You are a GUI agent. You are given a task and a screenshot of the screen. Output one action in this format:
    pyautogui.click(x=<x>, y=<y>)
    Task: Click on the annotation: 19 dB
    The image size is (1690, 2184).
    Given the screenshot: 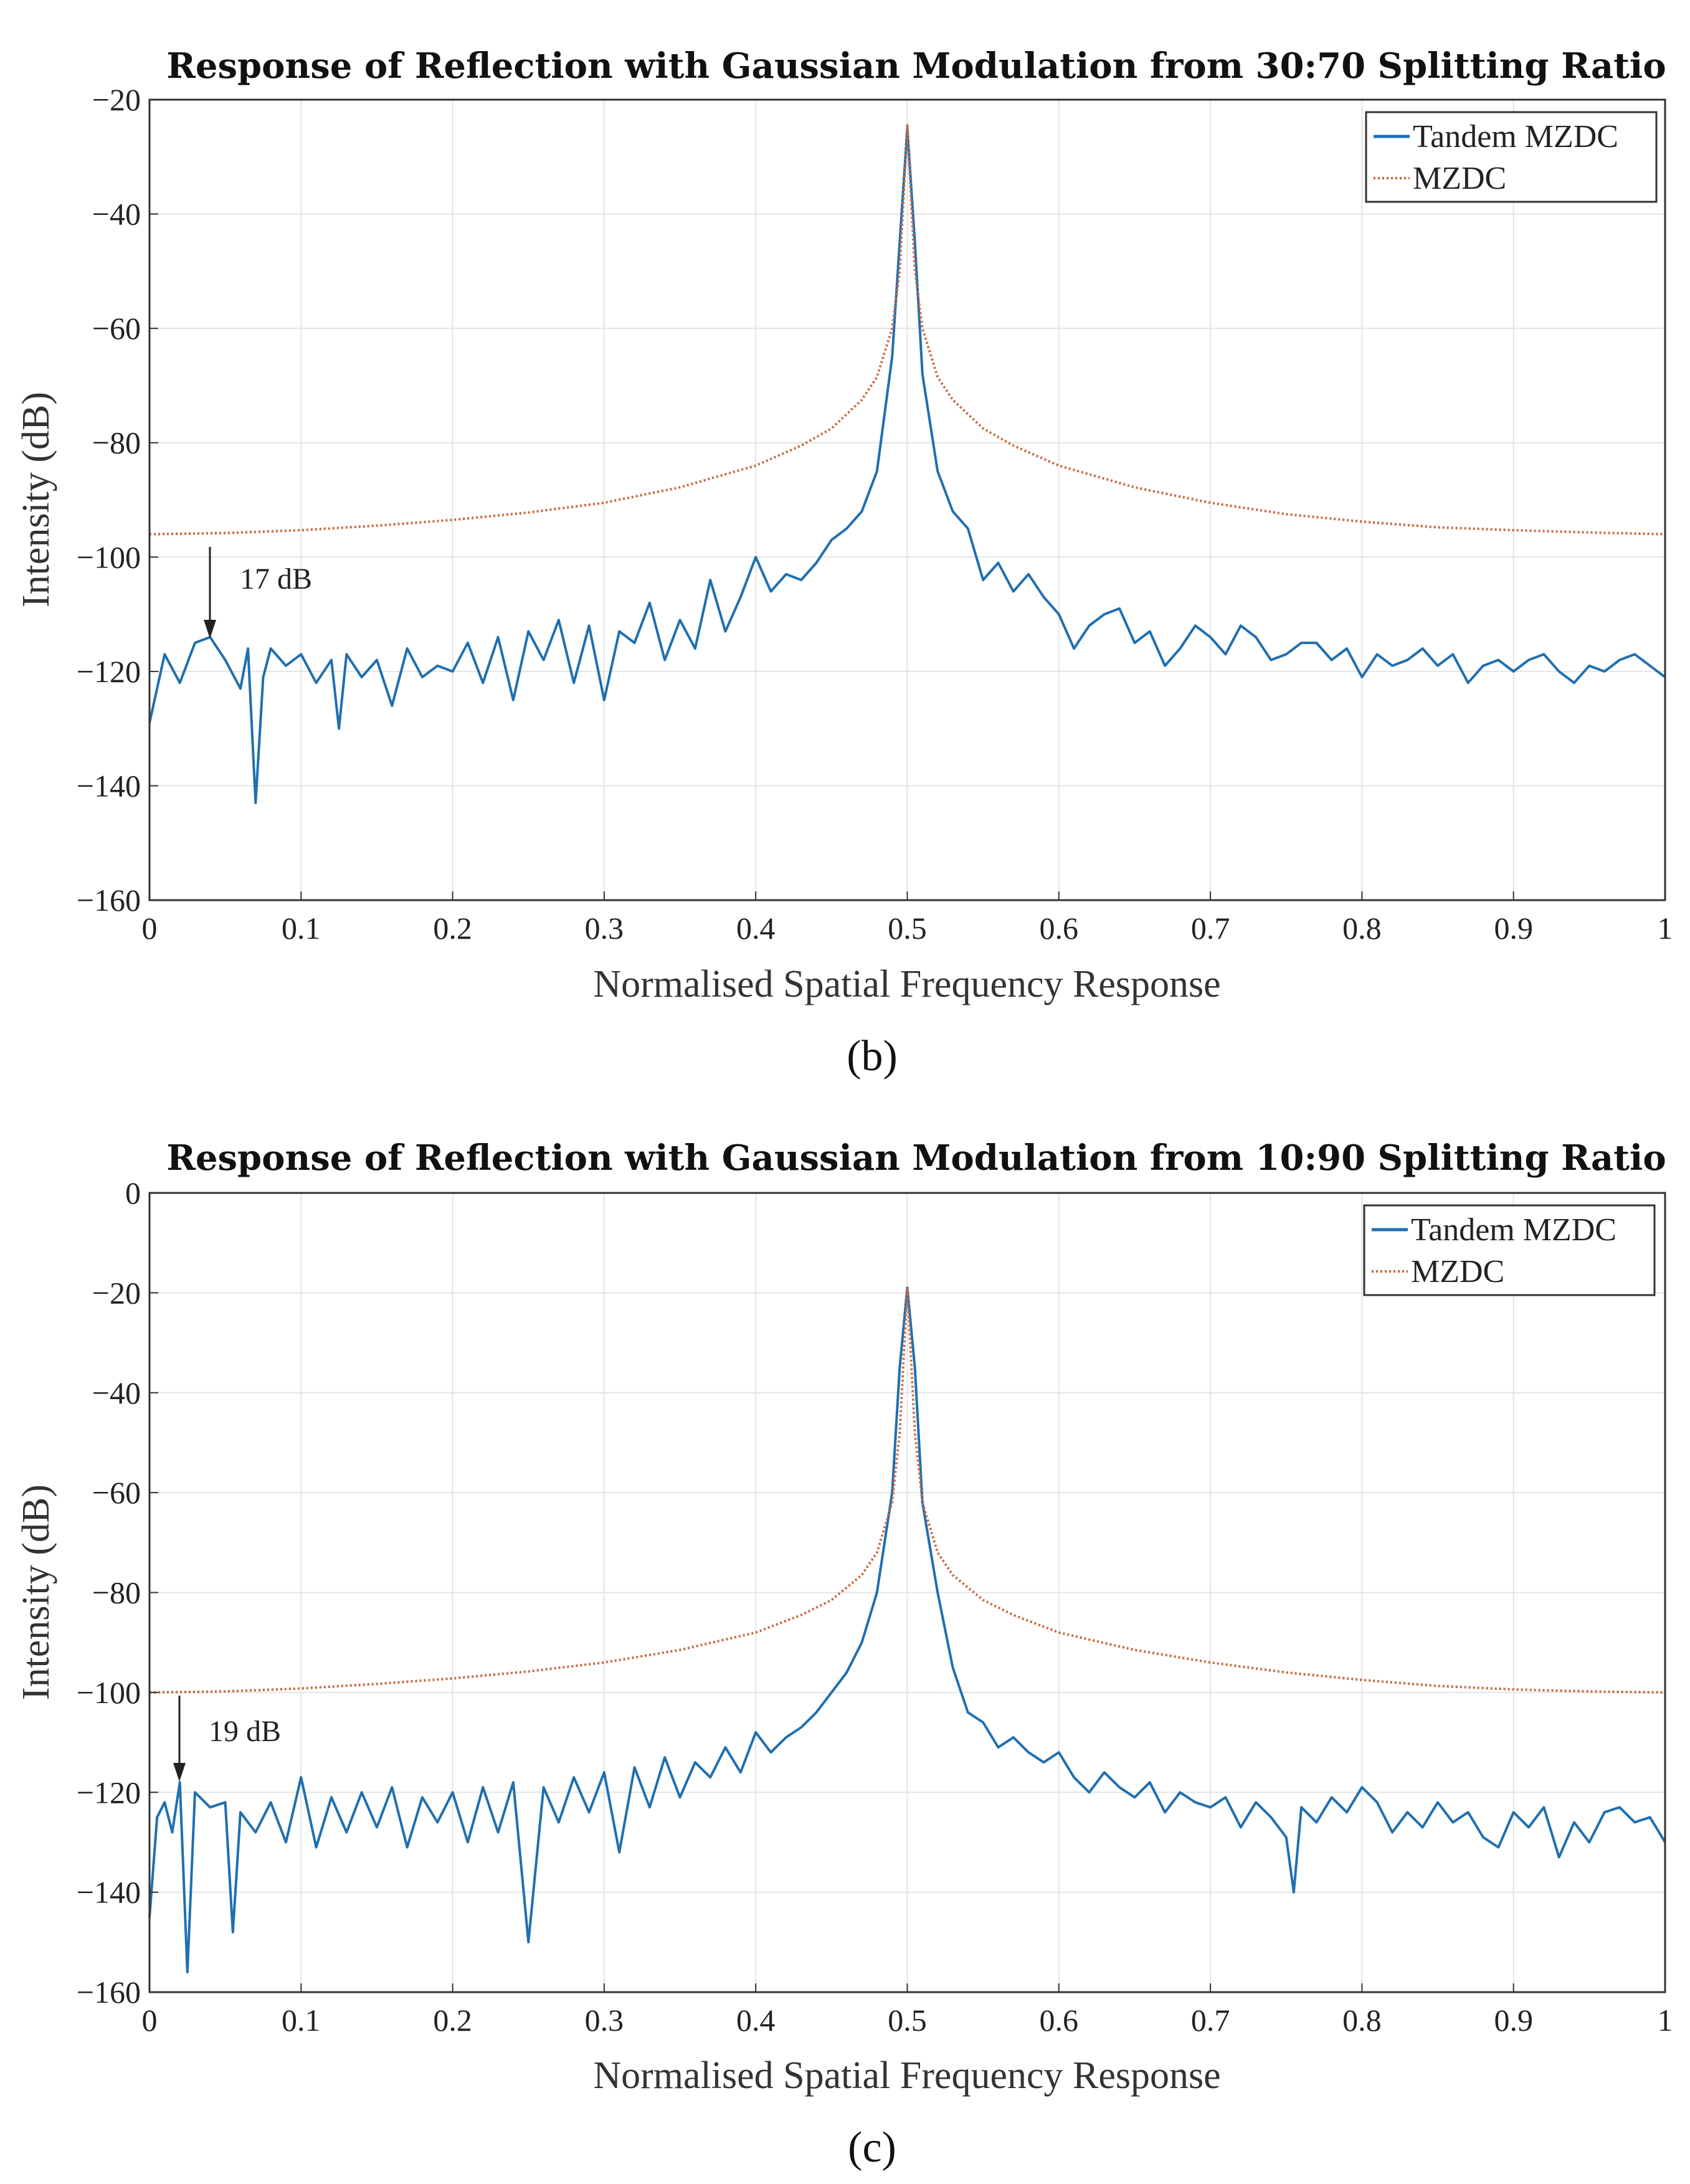 What is the action you would take?
    pyautogui.click(x=227, y=1739)
    